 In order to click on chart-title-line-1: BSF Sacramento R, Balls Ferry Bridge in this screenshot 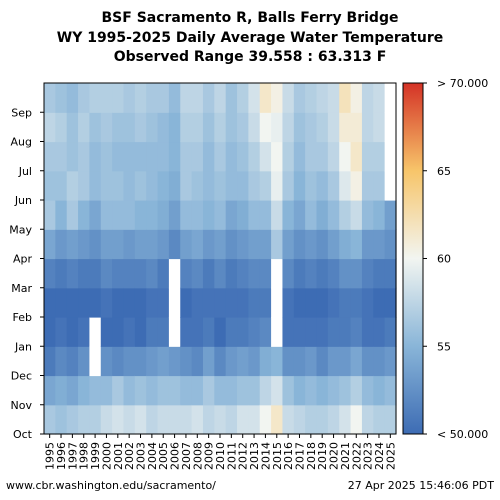, I will do `click(250, 18)`.